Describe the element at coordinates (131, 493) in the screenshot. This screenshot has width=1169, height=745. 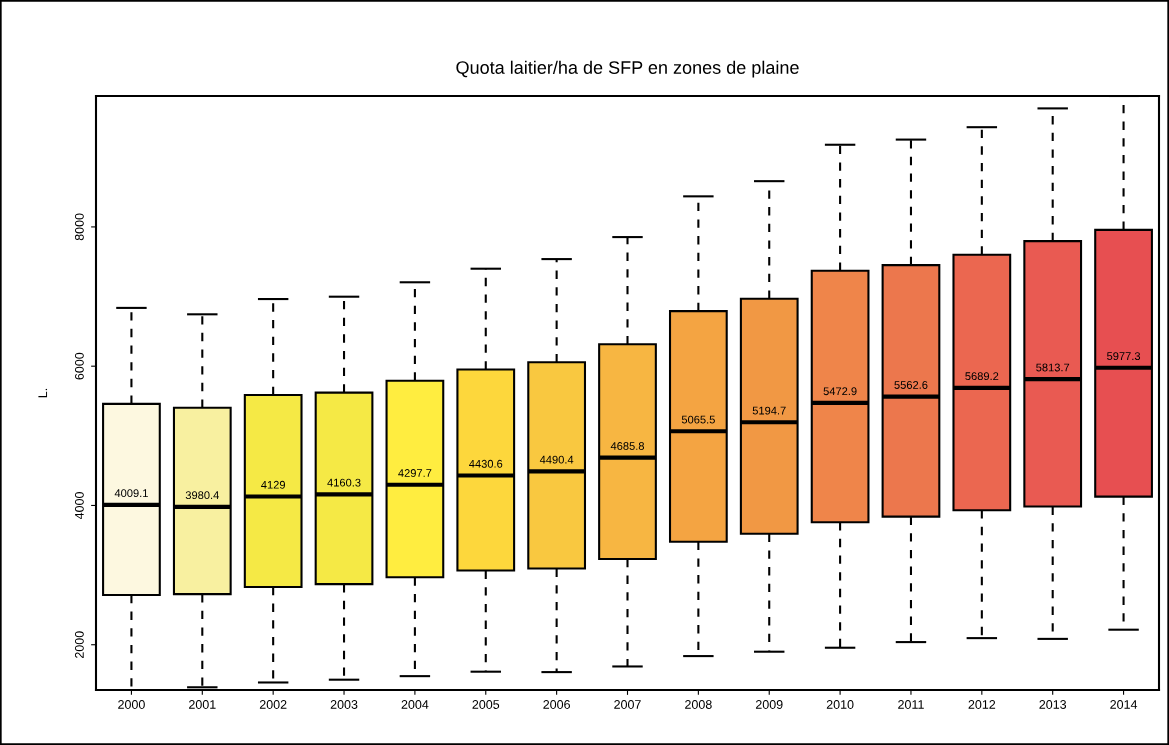
I see `text: 4009.1` at that location.